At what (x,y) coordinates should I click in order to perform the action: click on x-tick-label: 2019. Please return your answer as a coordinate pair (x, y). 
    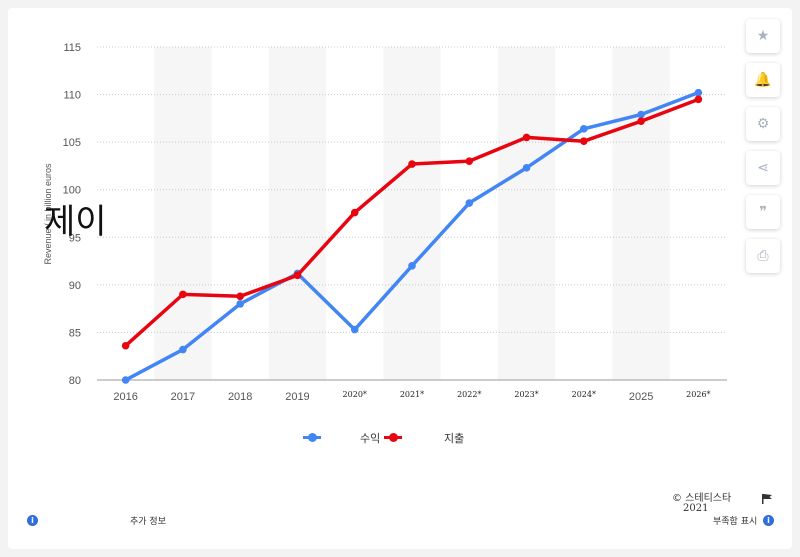
    Looking at the image, I should click on (297, 397).